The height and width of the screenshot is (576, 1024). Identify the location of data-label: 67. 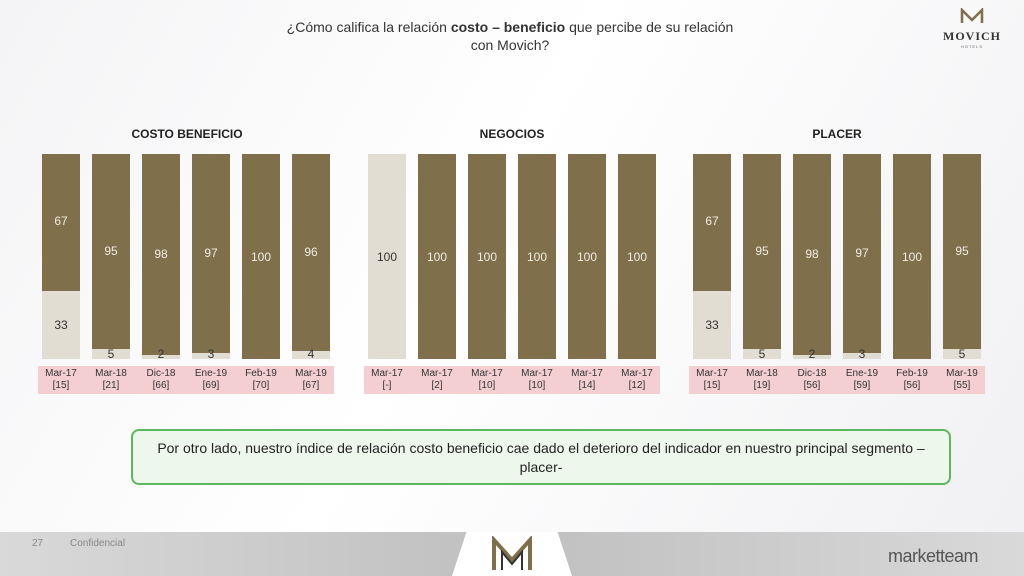
(712, 221).